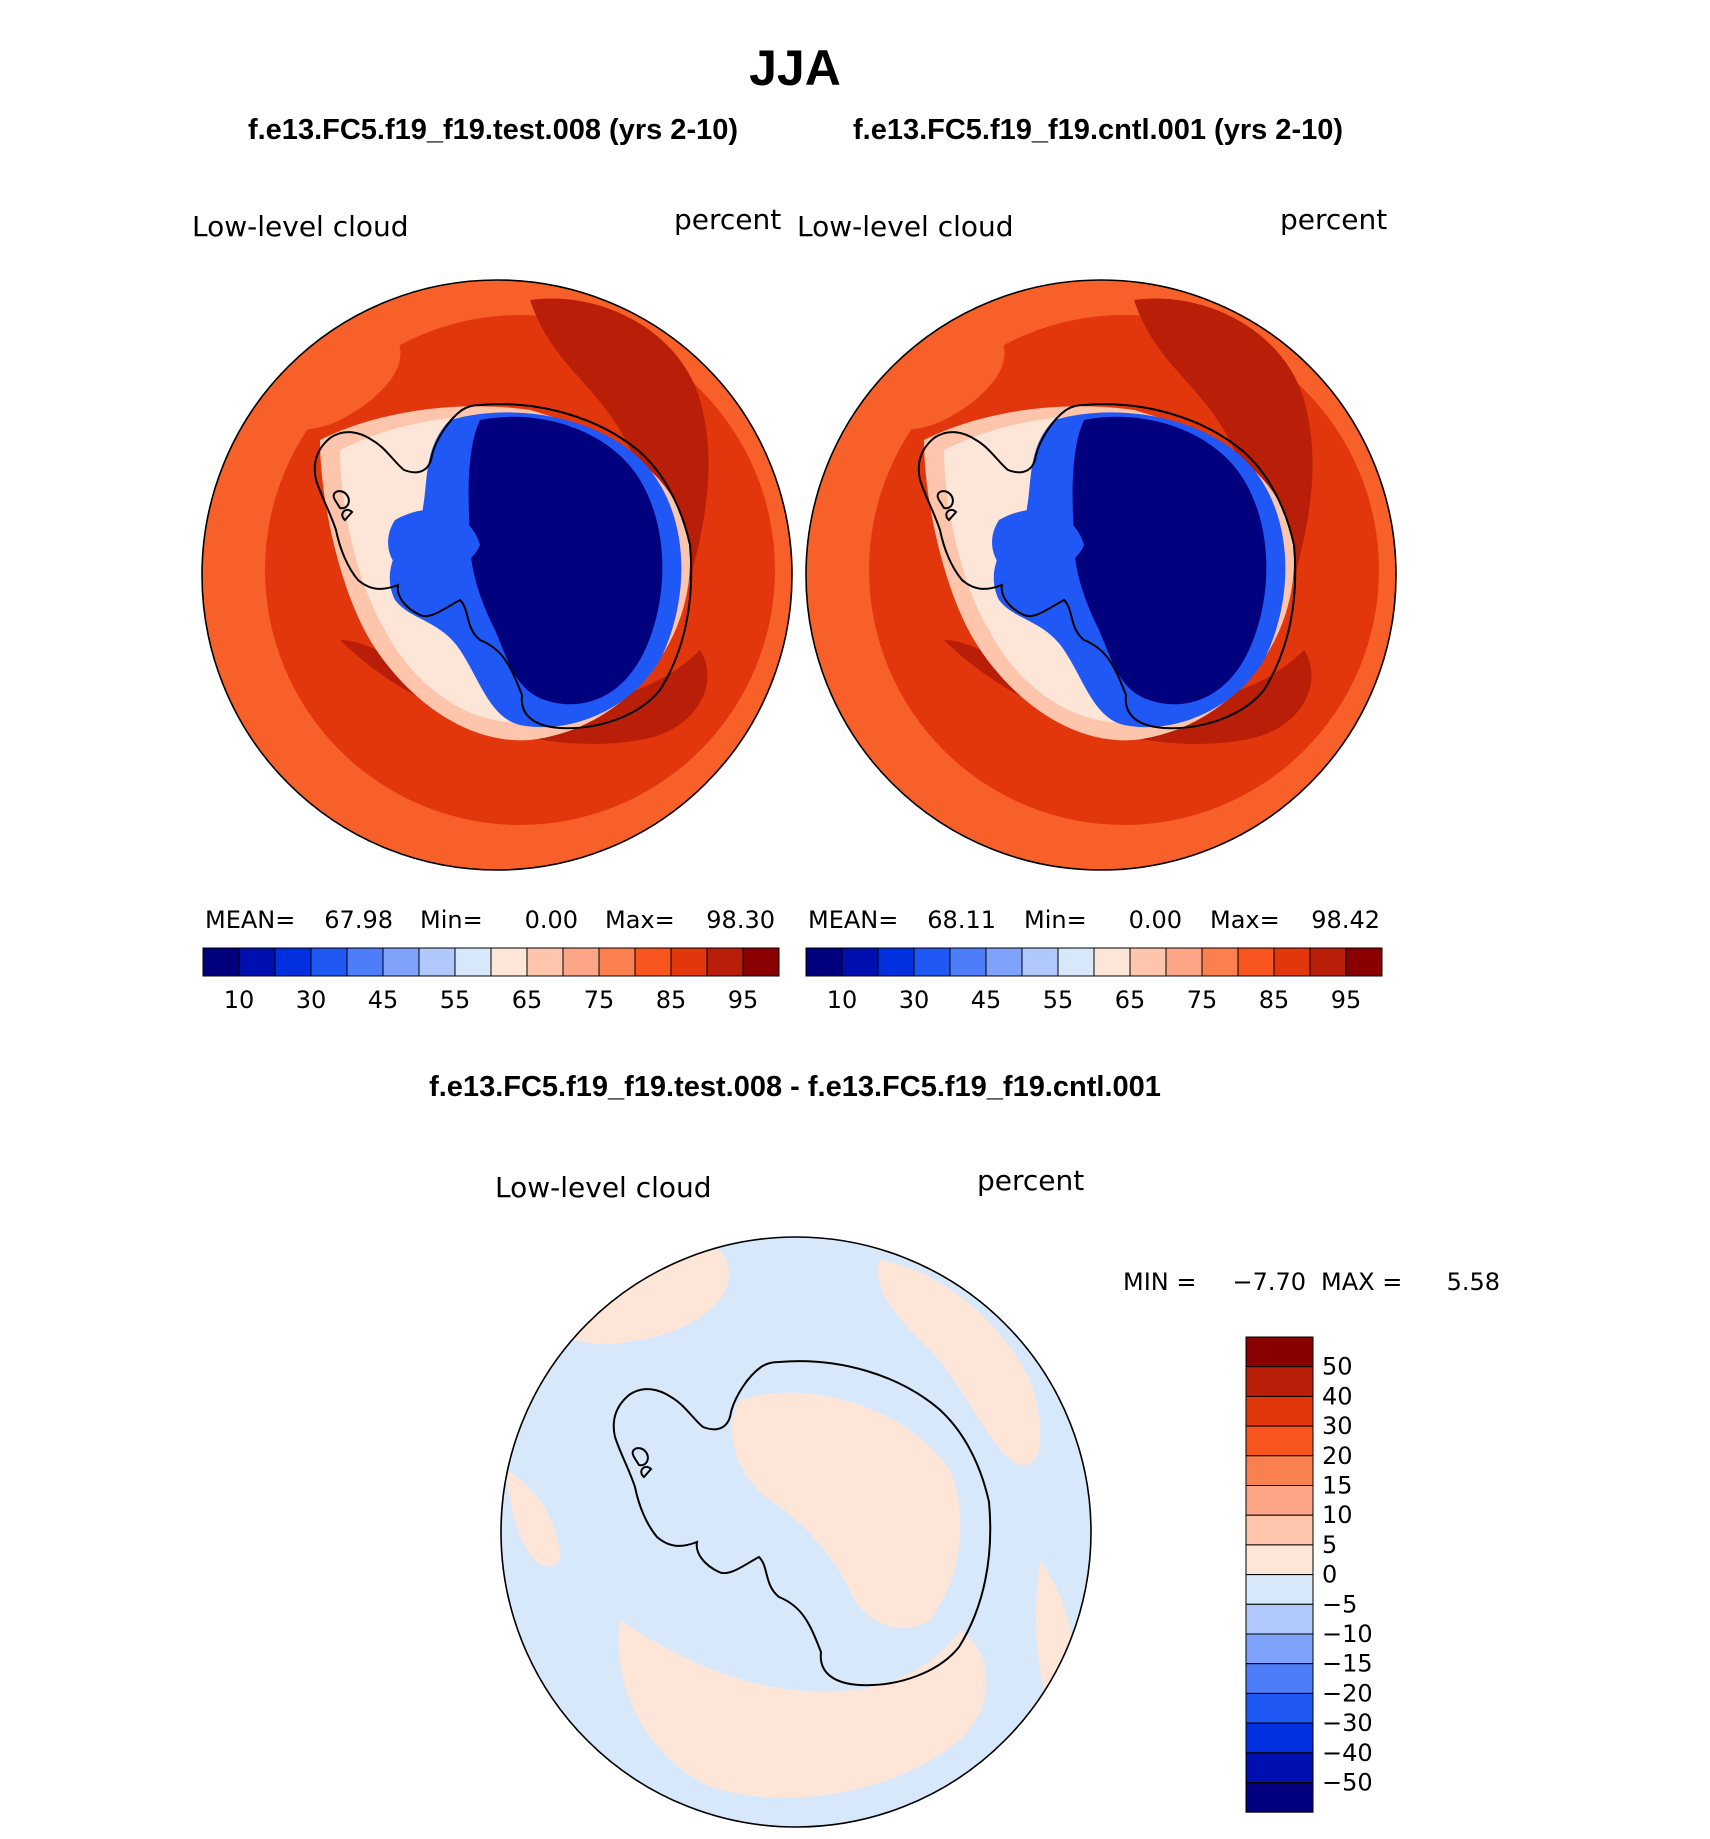  What do you see at coordinates (1347, 1723) in the screenshot?
I see `colorbar-diff-tick-label: −30` at bounding box center [1347, 1723].